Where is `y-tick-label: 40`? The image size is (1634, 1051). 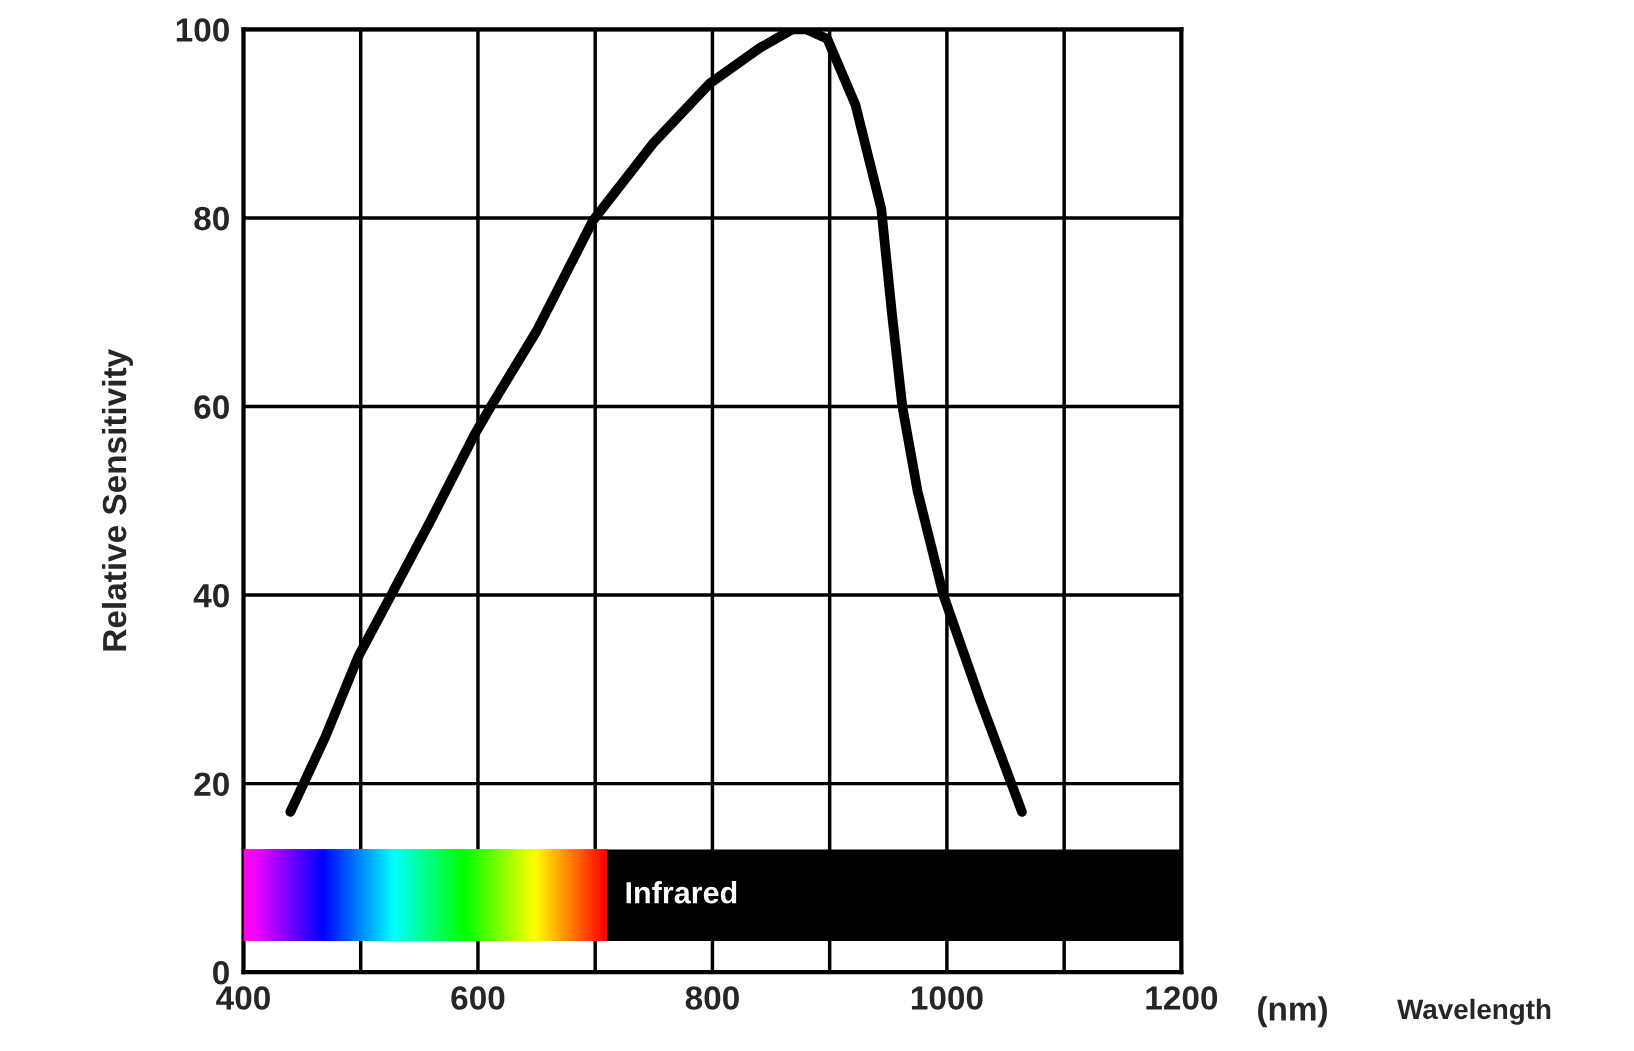 y-tick-label: 40 is located at coordinates (211, 595).